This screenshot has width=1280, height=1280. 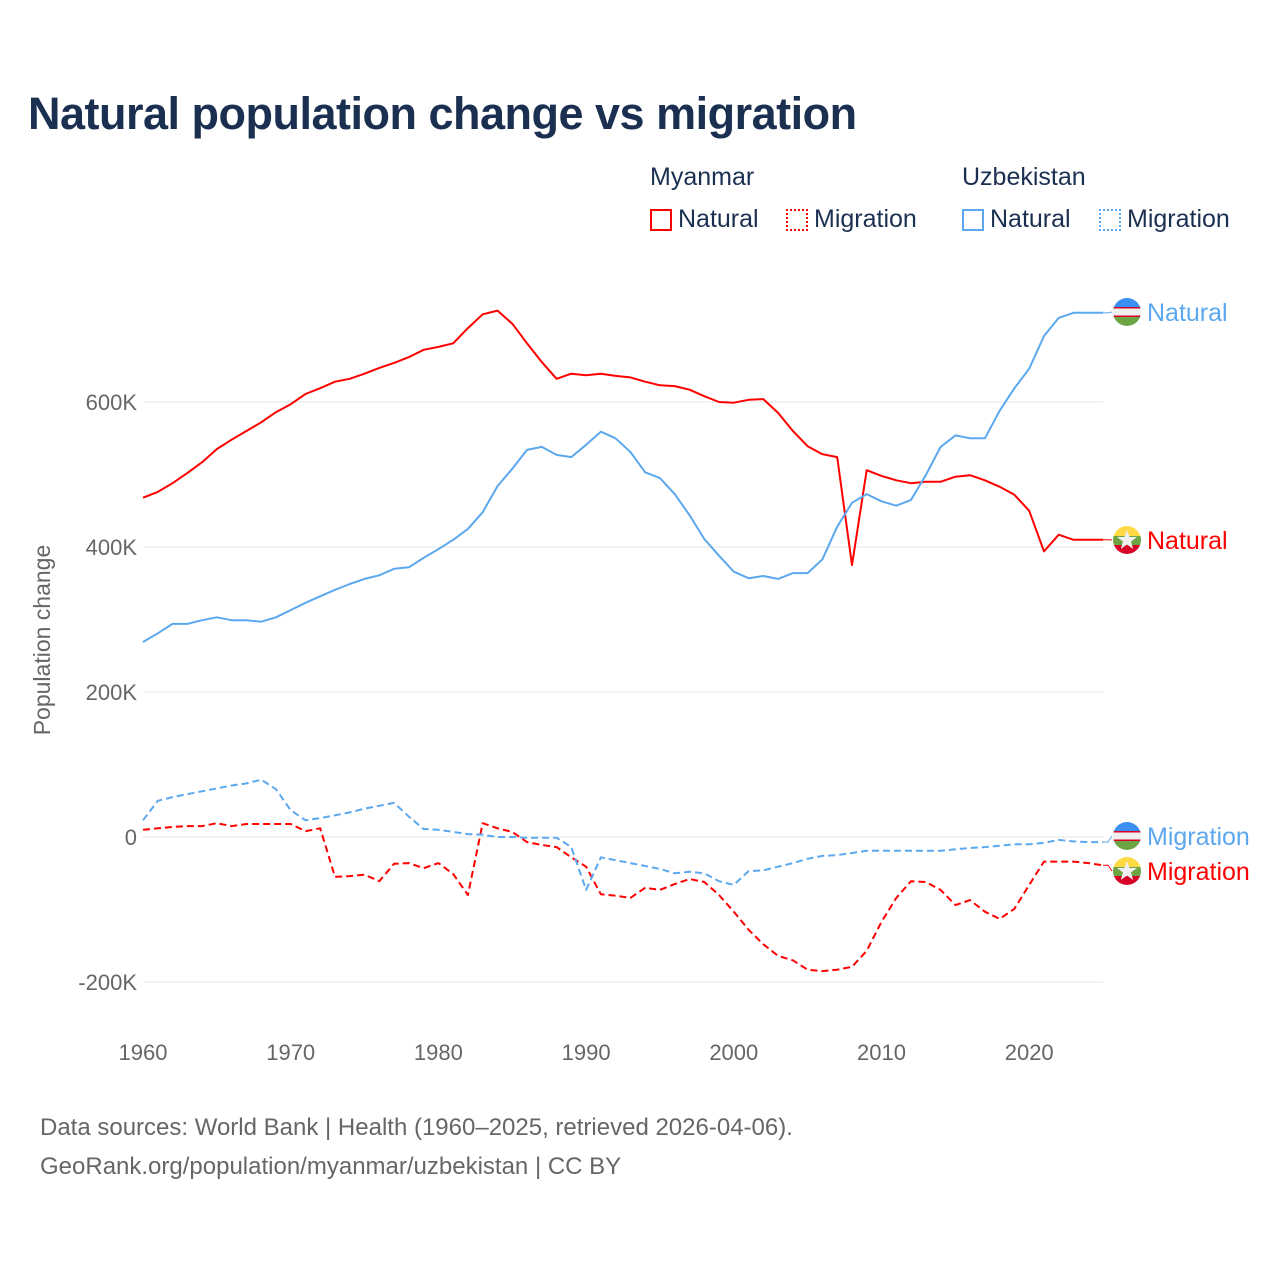 I want to click on y-tick-label: -200K, so click(x=107, y=982).